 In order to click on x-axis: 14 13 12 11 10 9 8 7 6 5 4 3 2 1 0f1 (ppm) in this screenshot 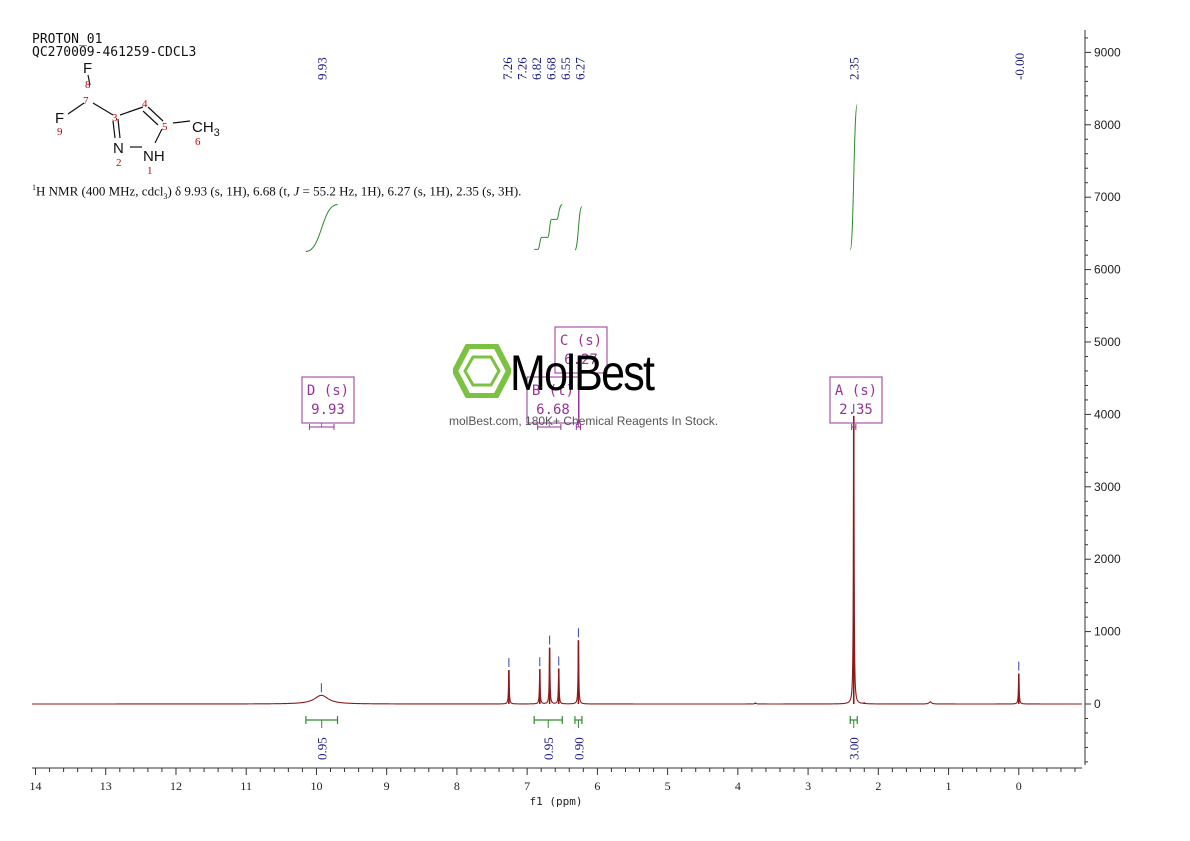, I will do `click(556, 787)`.